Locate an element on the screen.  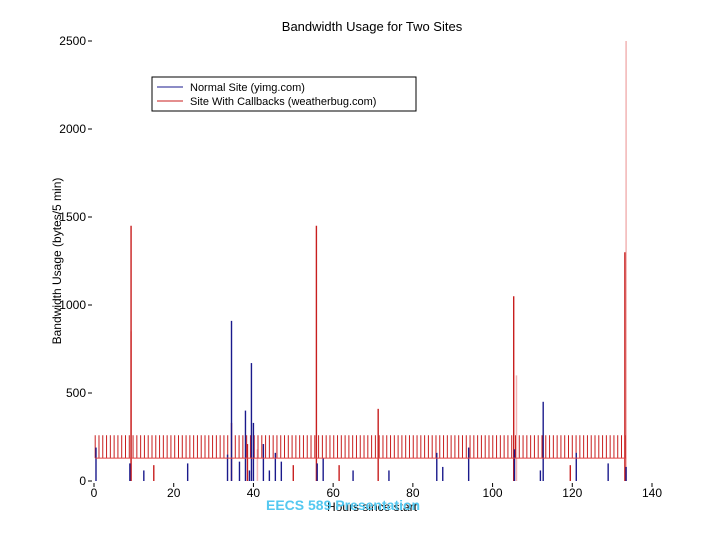
y-axis-ticks: 0 500 1000 1500 2000 2500 is located at coordinates (75, 261).